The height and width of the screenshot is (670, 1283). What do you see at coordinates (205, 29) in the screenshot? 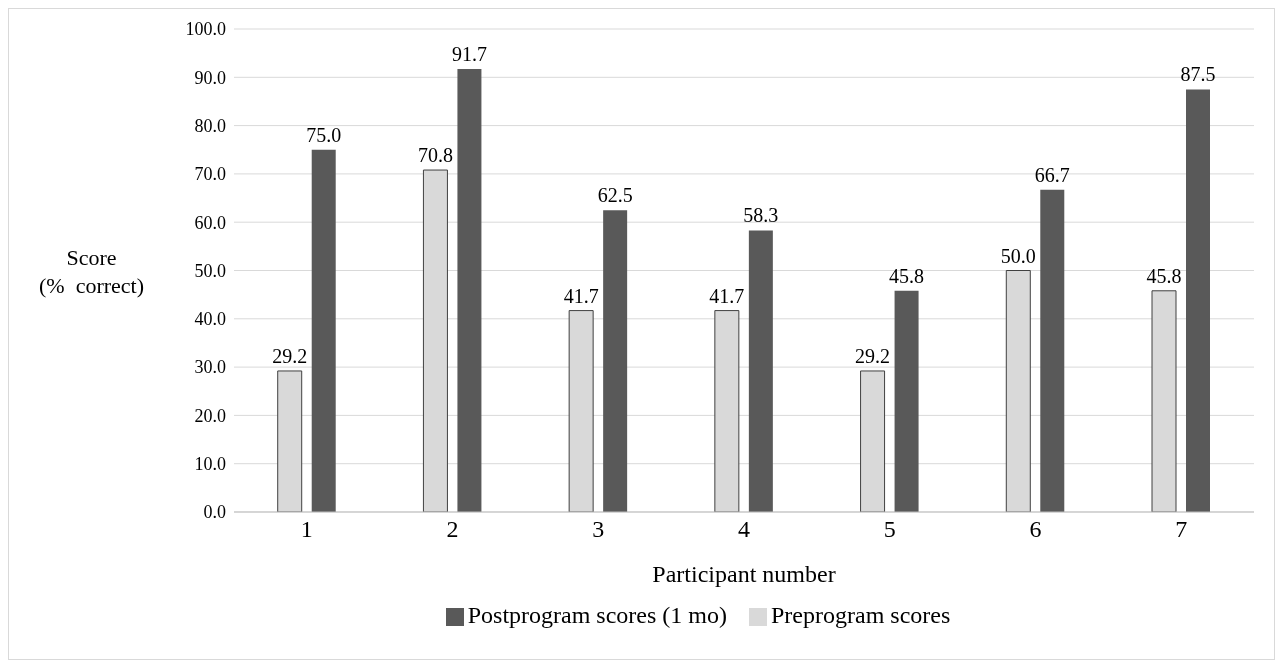
I see `y-tick-label: 100.0` at bounding box center [205, 29].